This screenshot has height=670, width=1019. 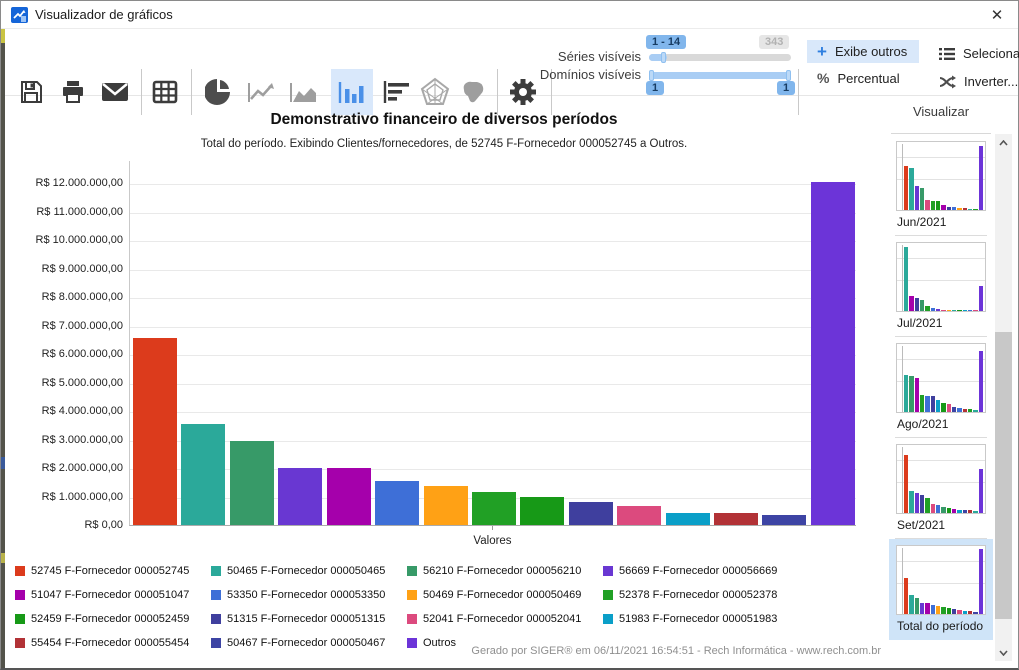 I want to click on bar-outros, so click(x=832, y=353).